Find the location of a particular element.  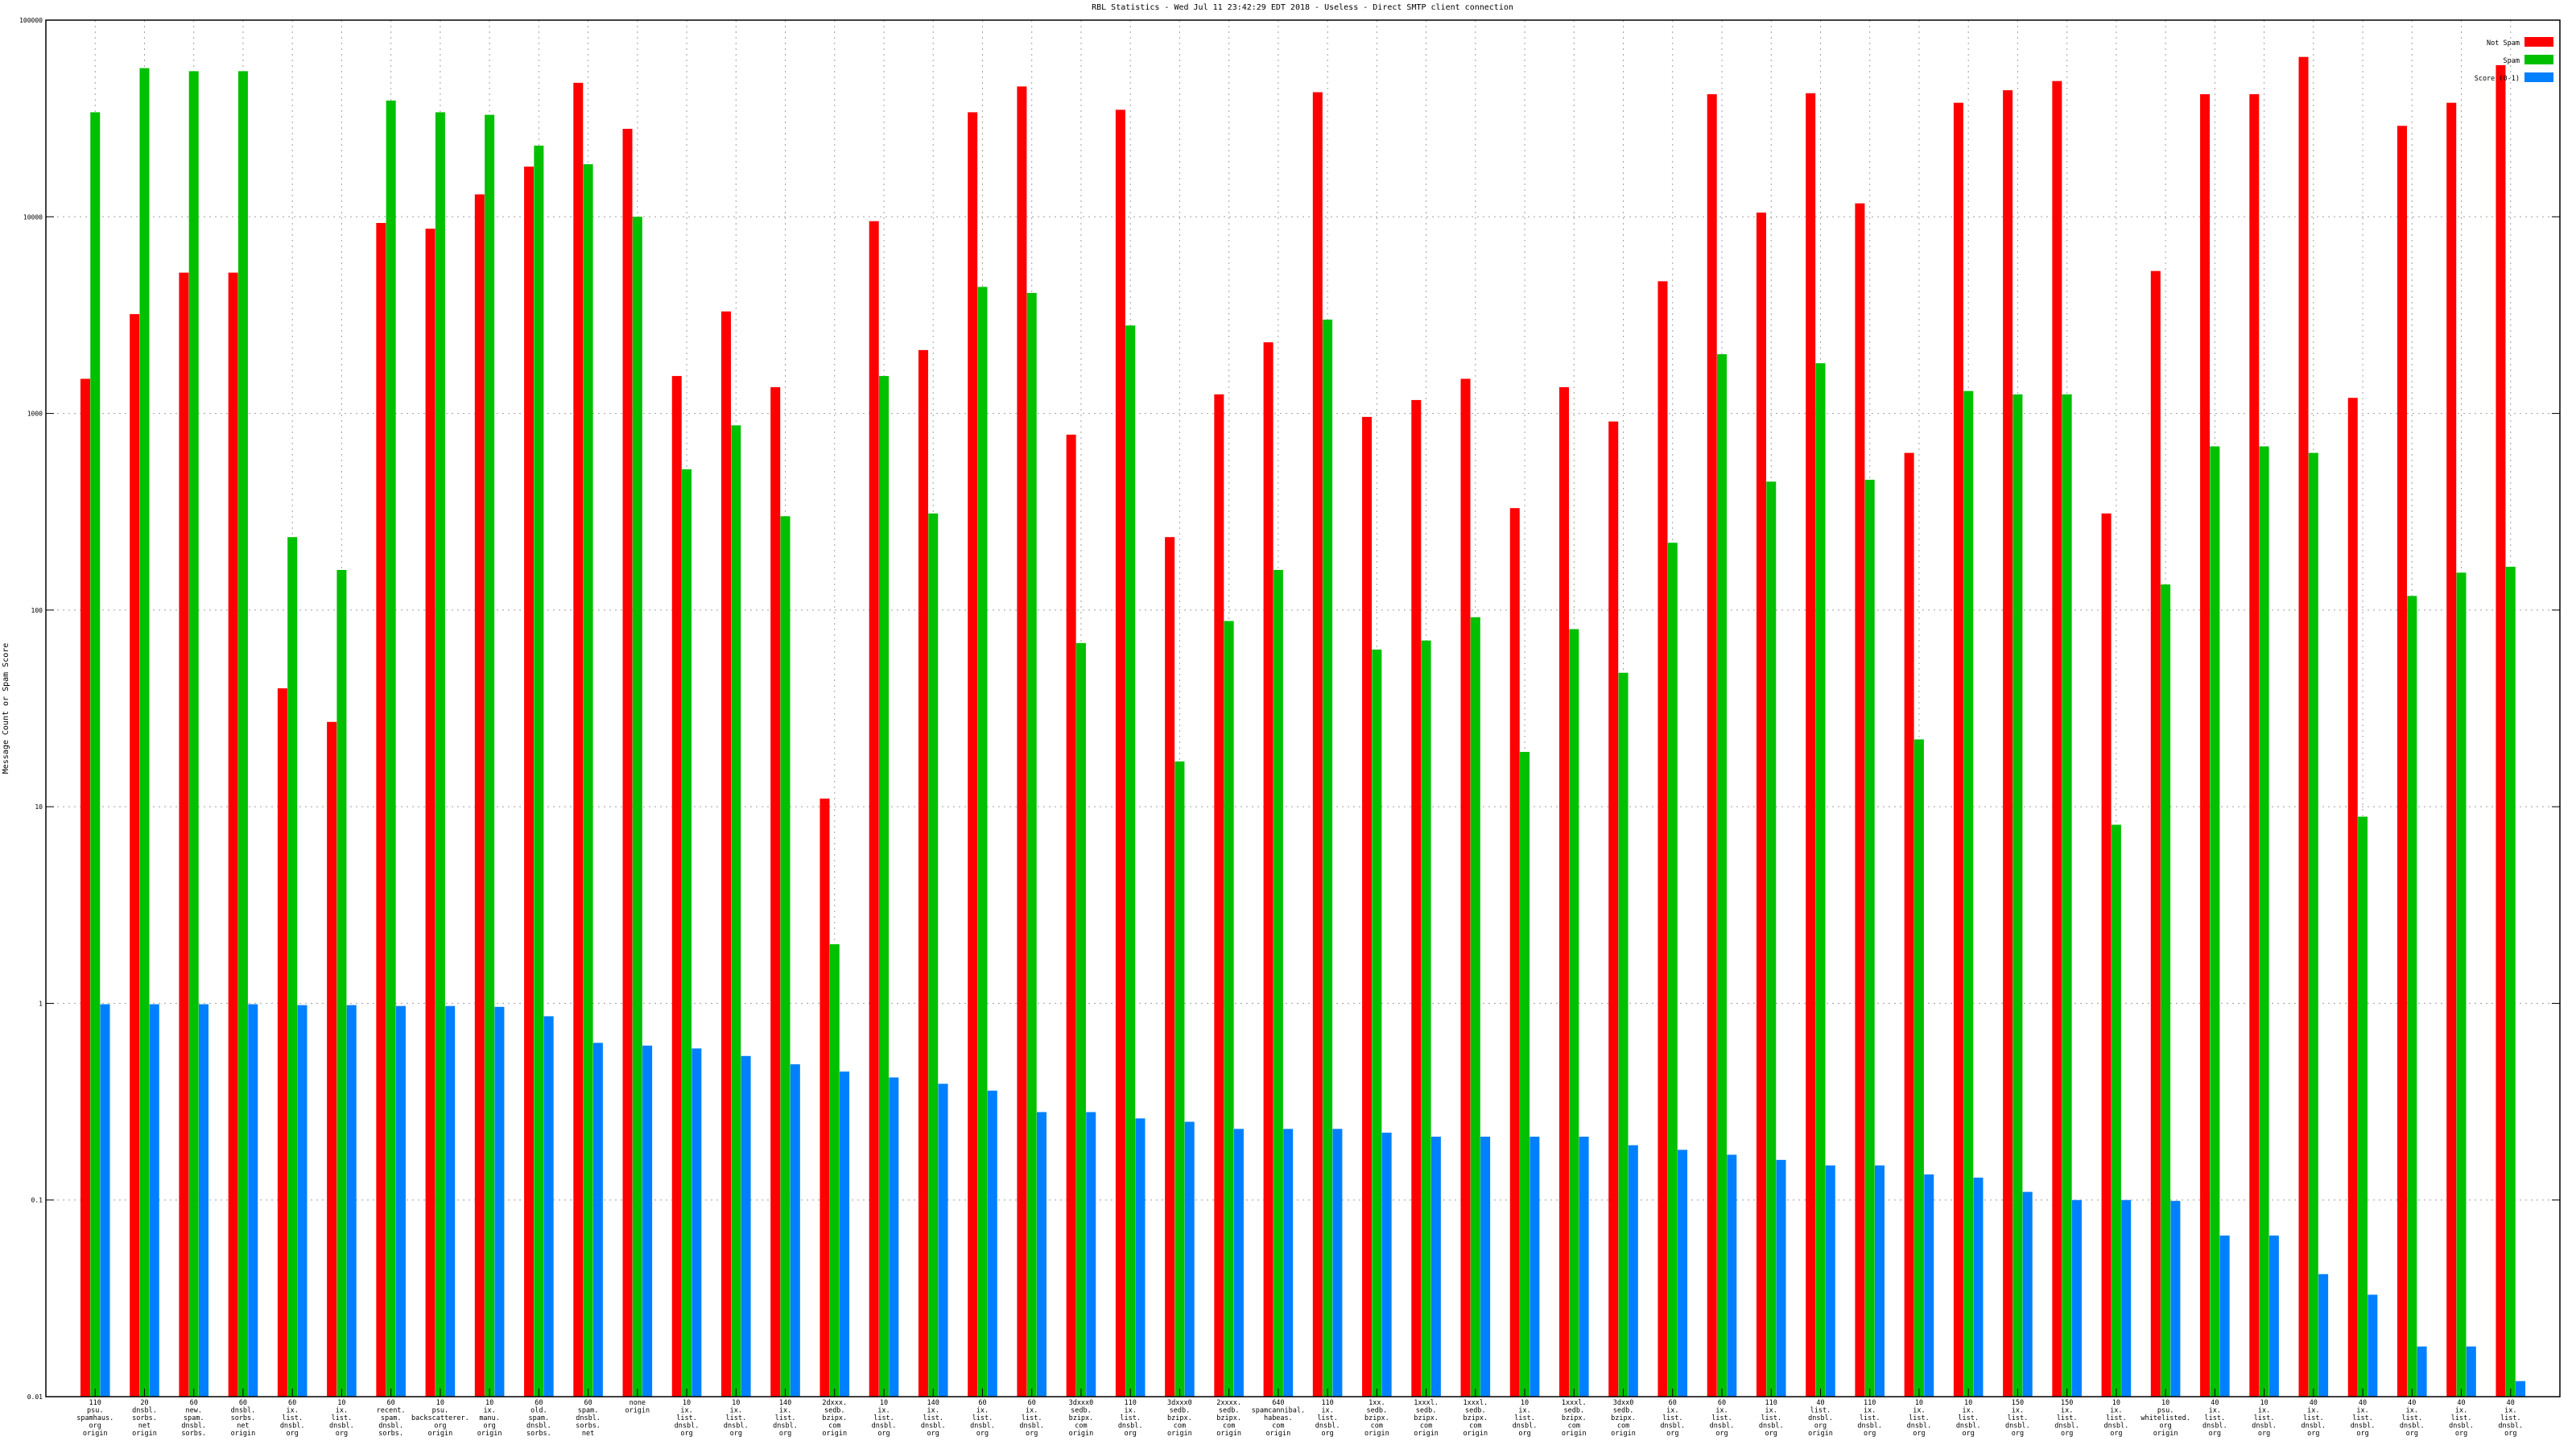

x-tick-label: 40 list. dnsbl. org origin is located at coordinates (1820, 1418).